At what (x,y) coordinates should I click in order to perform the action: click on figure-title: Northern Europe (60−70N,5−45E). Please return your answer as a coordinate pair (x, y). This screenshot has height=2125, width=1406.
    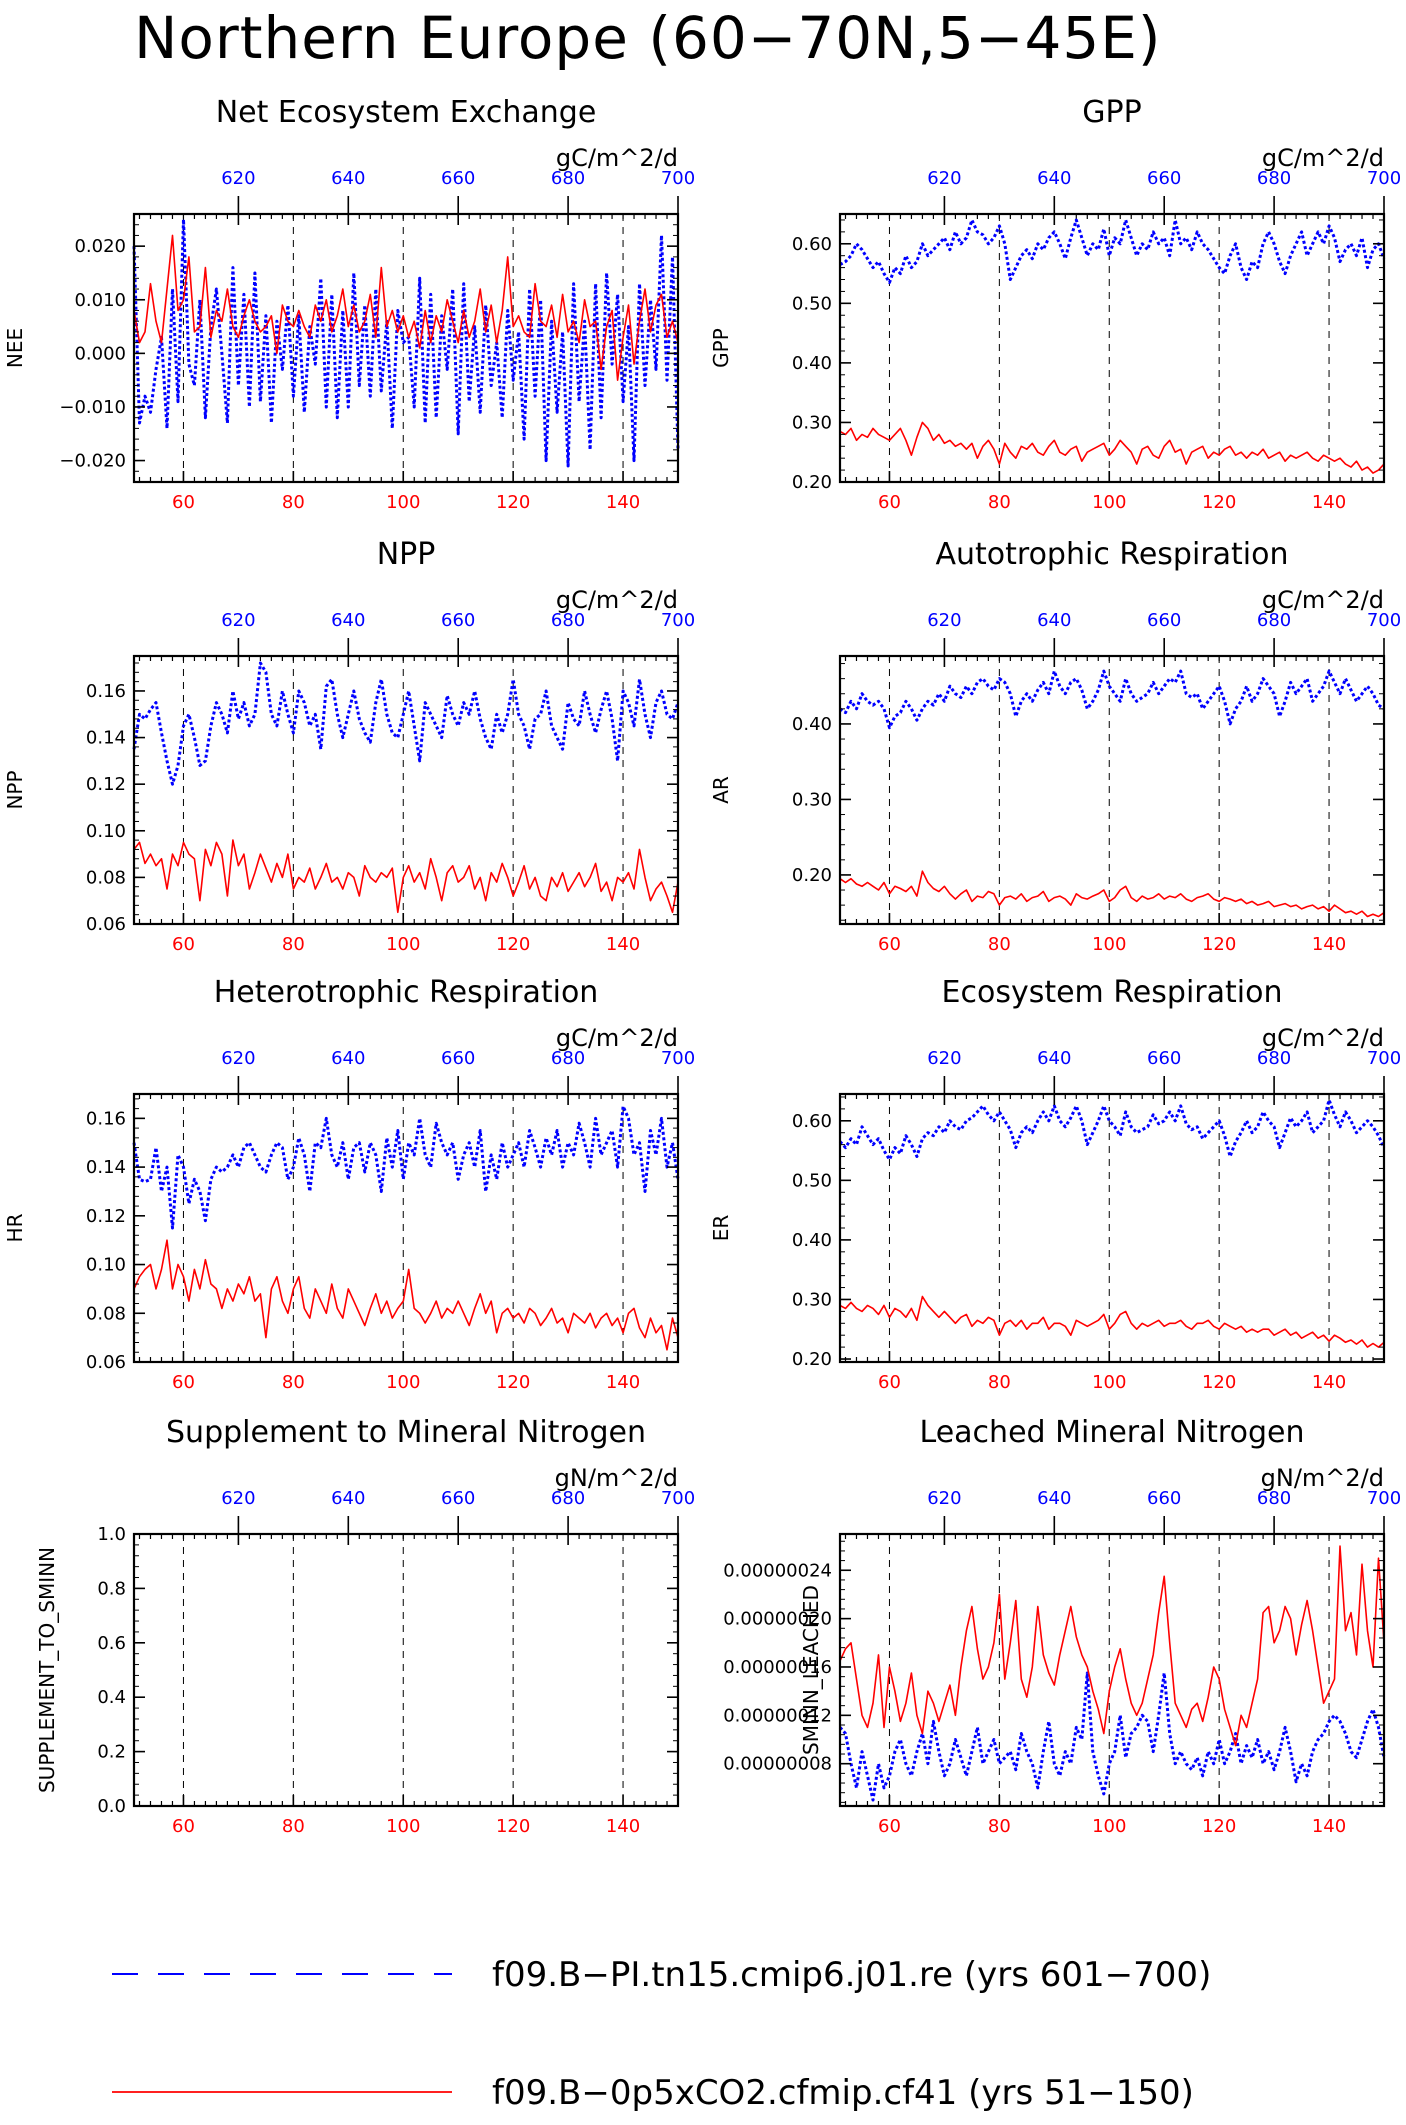
    Looking at the image, I should click on (648, 38).